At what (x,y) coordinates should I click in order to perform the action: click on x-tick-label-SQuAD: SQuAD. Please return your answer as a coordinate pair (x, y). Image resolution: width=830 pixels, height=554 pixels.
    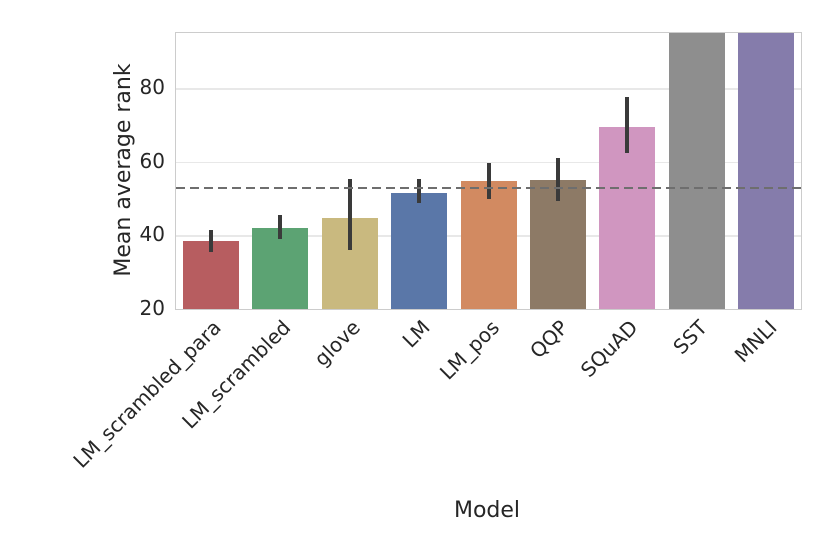
    Looking at the image, I should click on (609, 348).